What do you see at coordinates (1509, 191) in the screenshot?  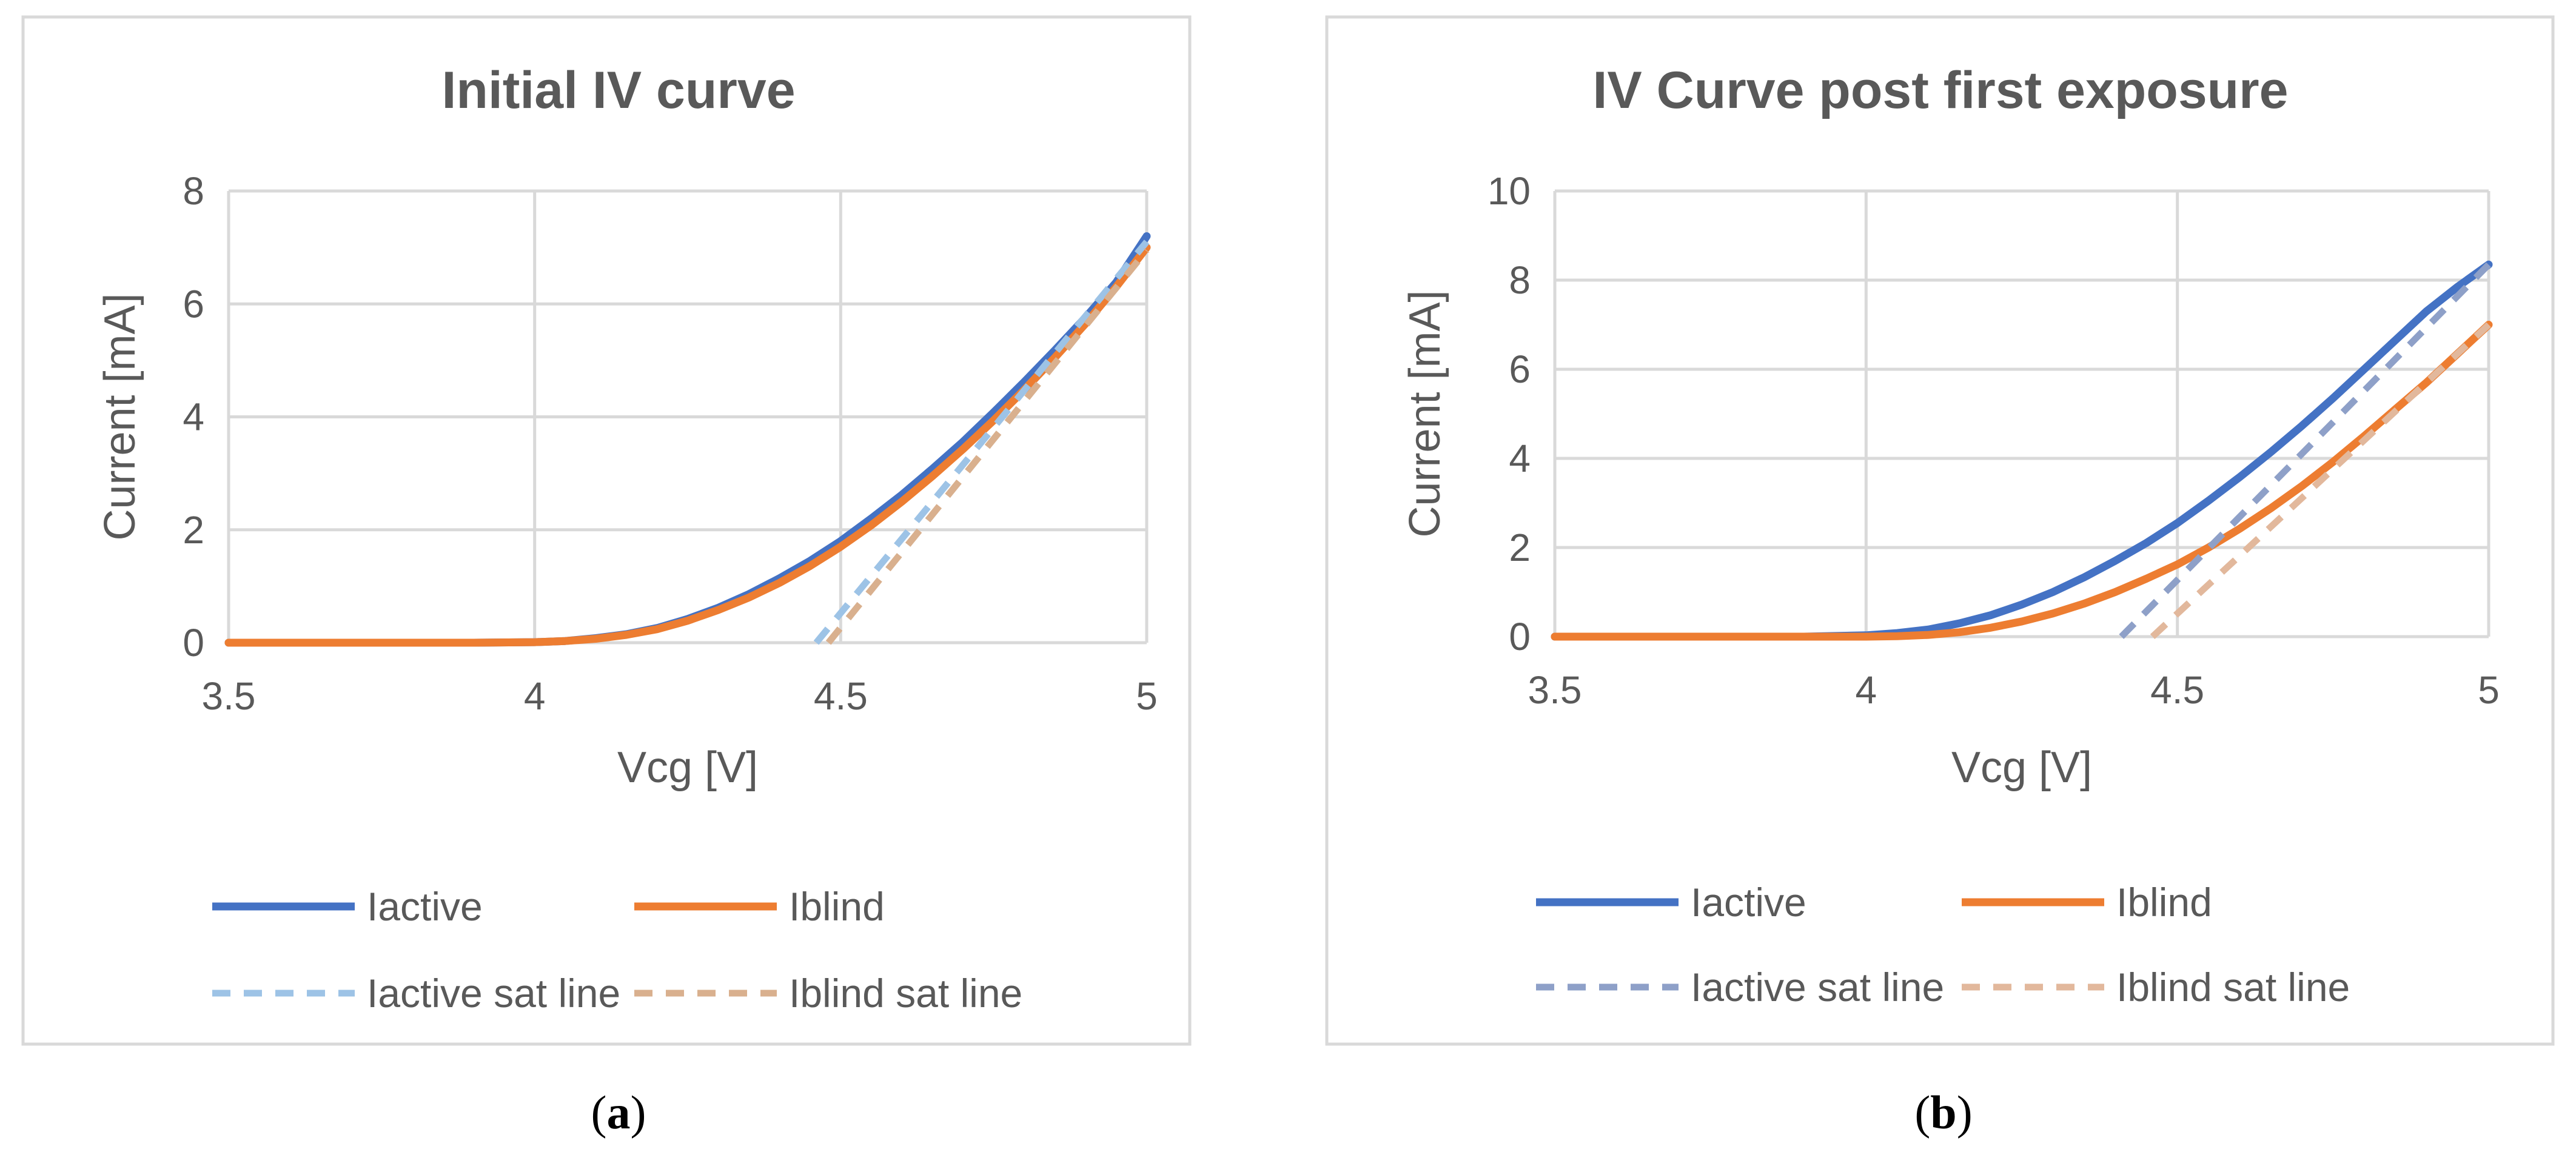 I see `y-tick-label: 10` at bounding box center [1509, 191].